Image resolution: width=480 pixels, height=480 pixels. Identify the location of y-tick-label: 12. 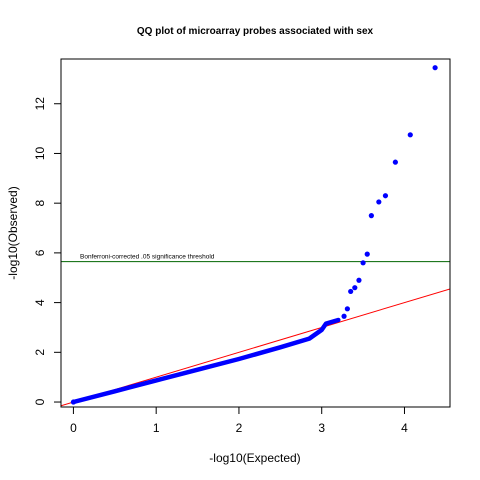
(40, 104).